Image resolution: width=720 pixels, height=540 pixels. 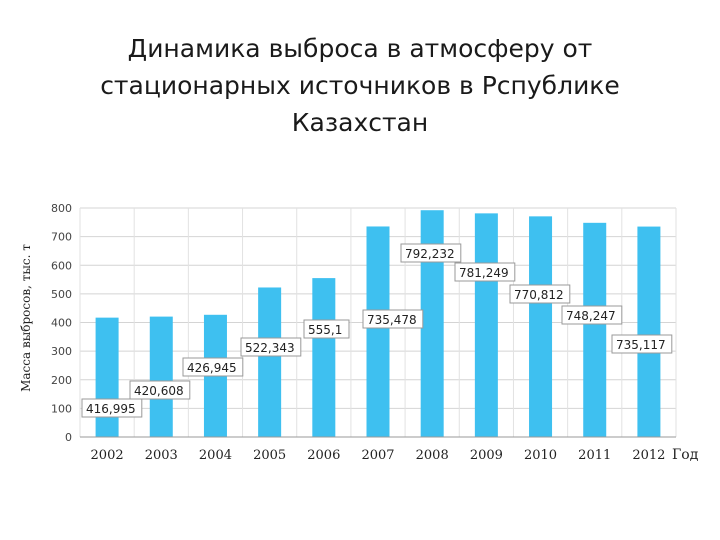 What do you see at coordinates (378, 331) in the screenshot?
I see `bar-2007` at bounding box center [378, 331].